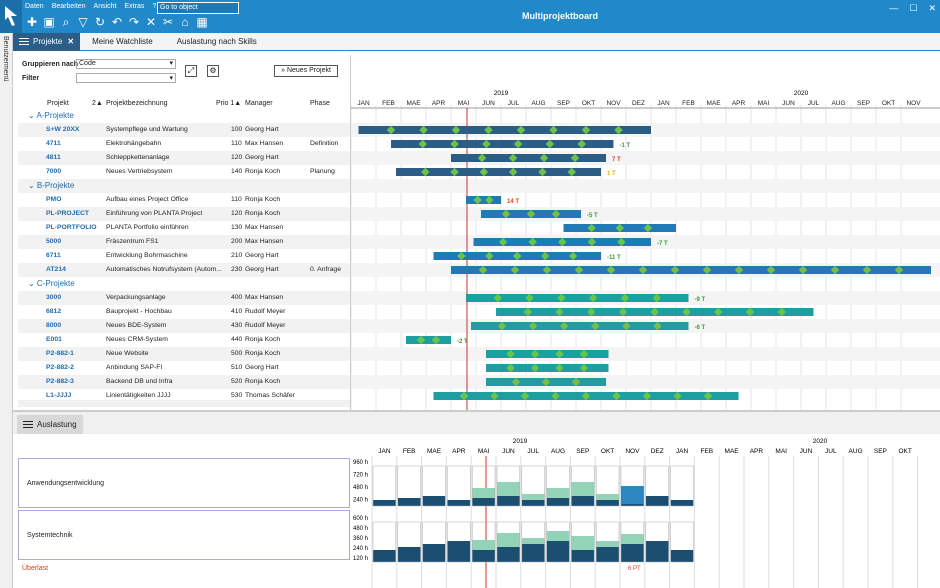 This screenshot has height=588, width=940. What do you see at coordinates (184, 483) in the screenshot?
I see `group-anwendungsentwicklung: Anwendungsentwicklung` at bounding box center [184, 483].